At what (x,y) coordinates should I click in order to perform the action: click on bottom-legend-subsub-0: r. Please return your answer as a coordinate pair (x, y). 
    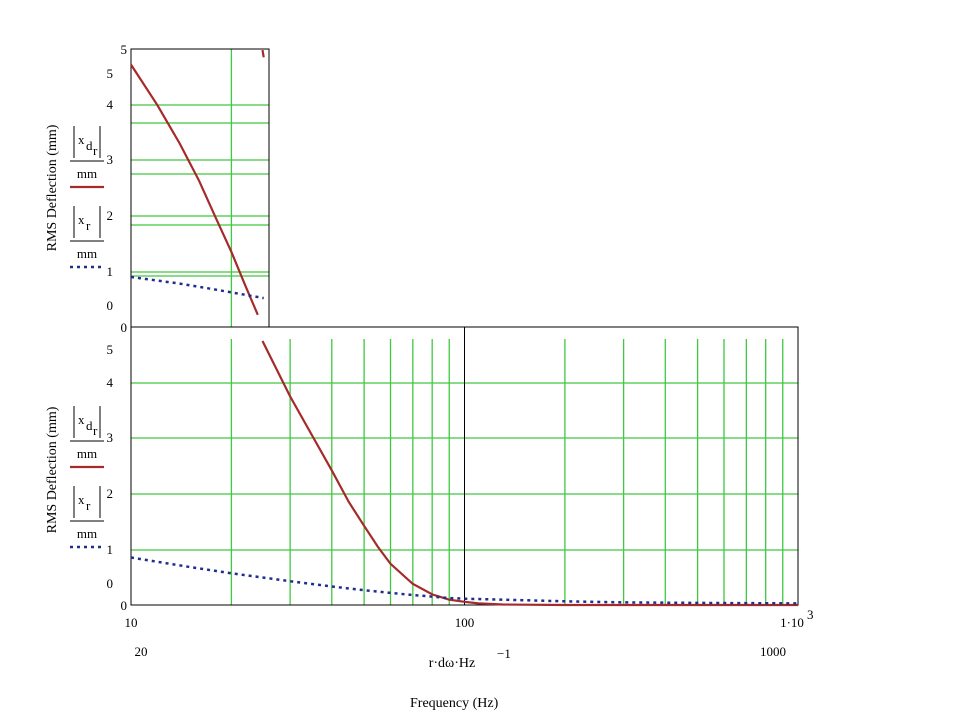
    Looking at the image, I should click on (95, 430).